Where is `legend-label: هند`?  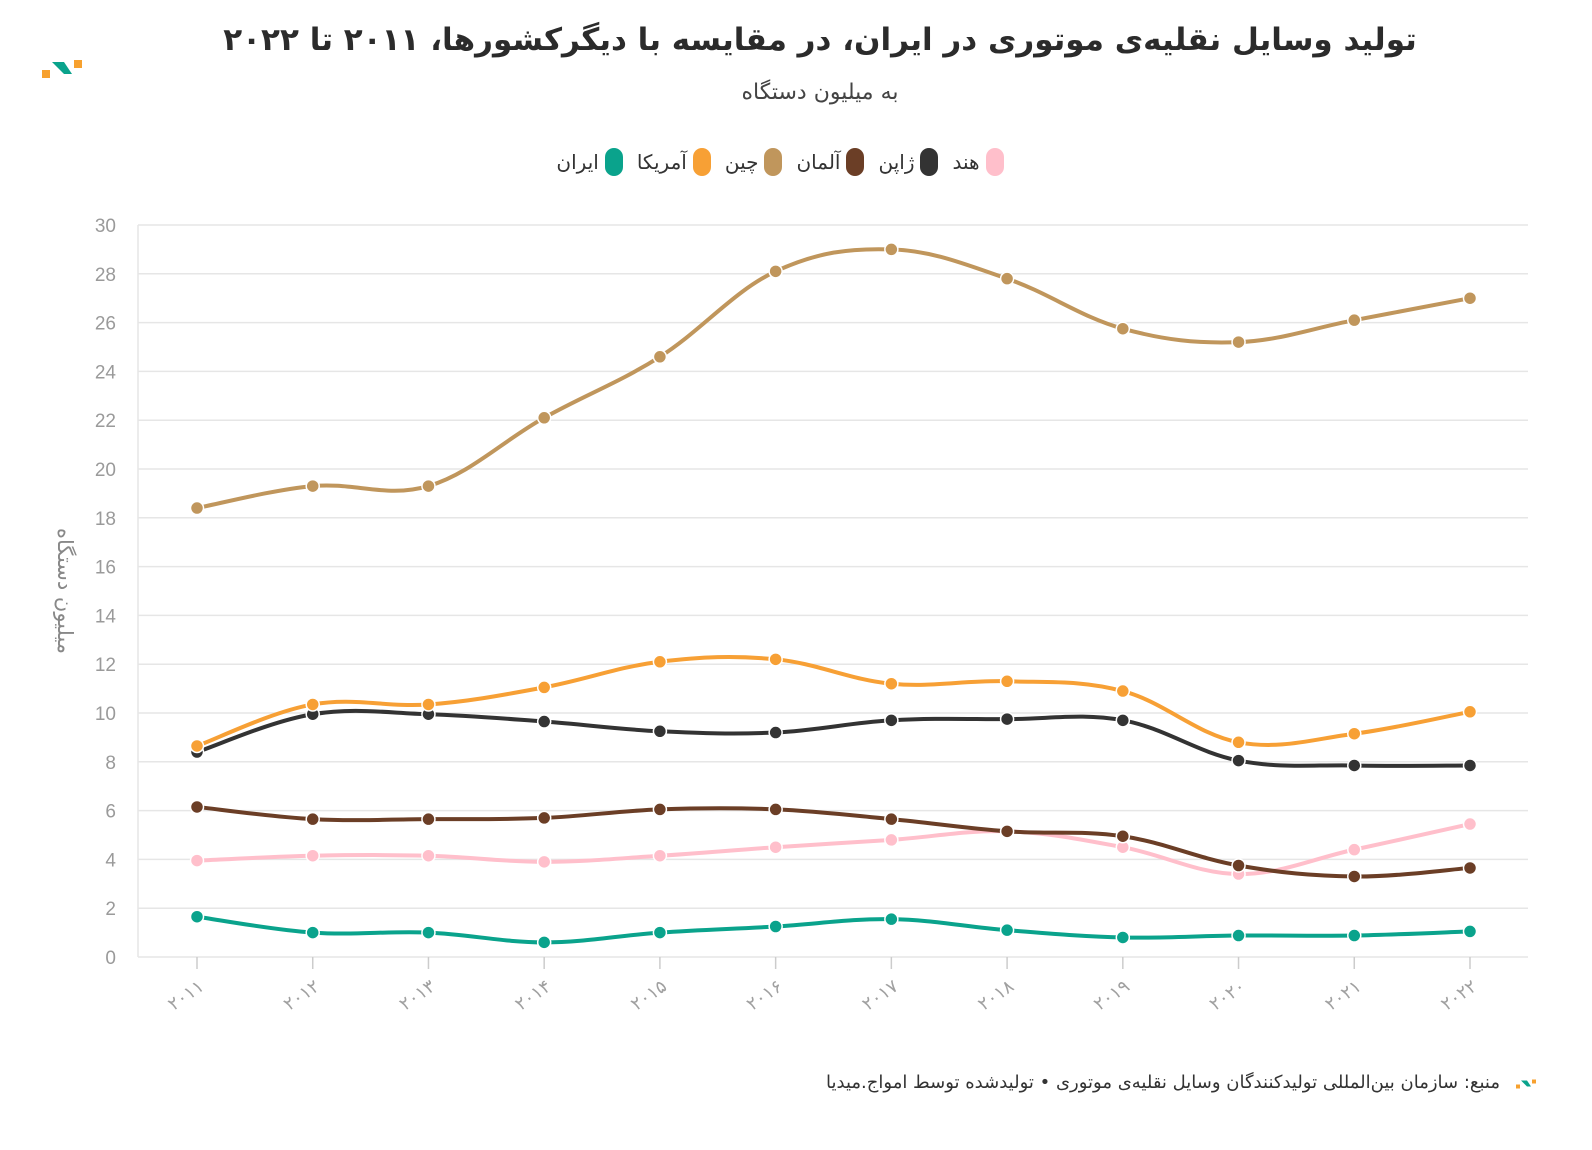
legend-label: هند is located at coordinates (966, 162).